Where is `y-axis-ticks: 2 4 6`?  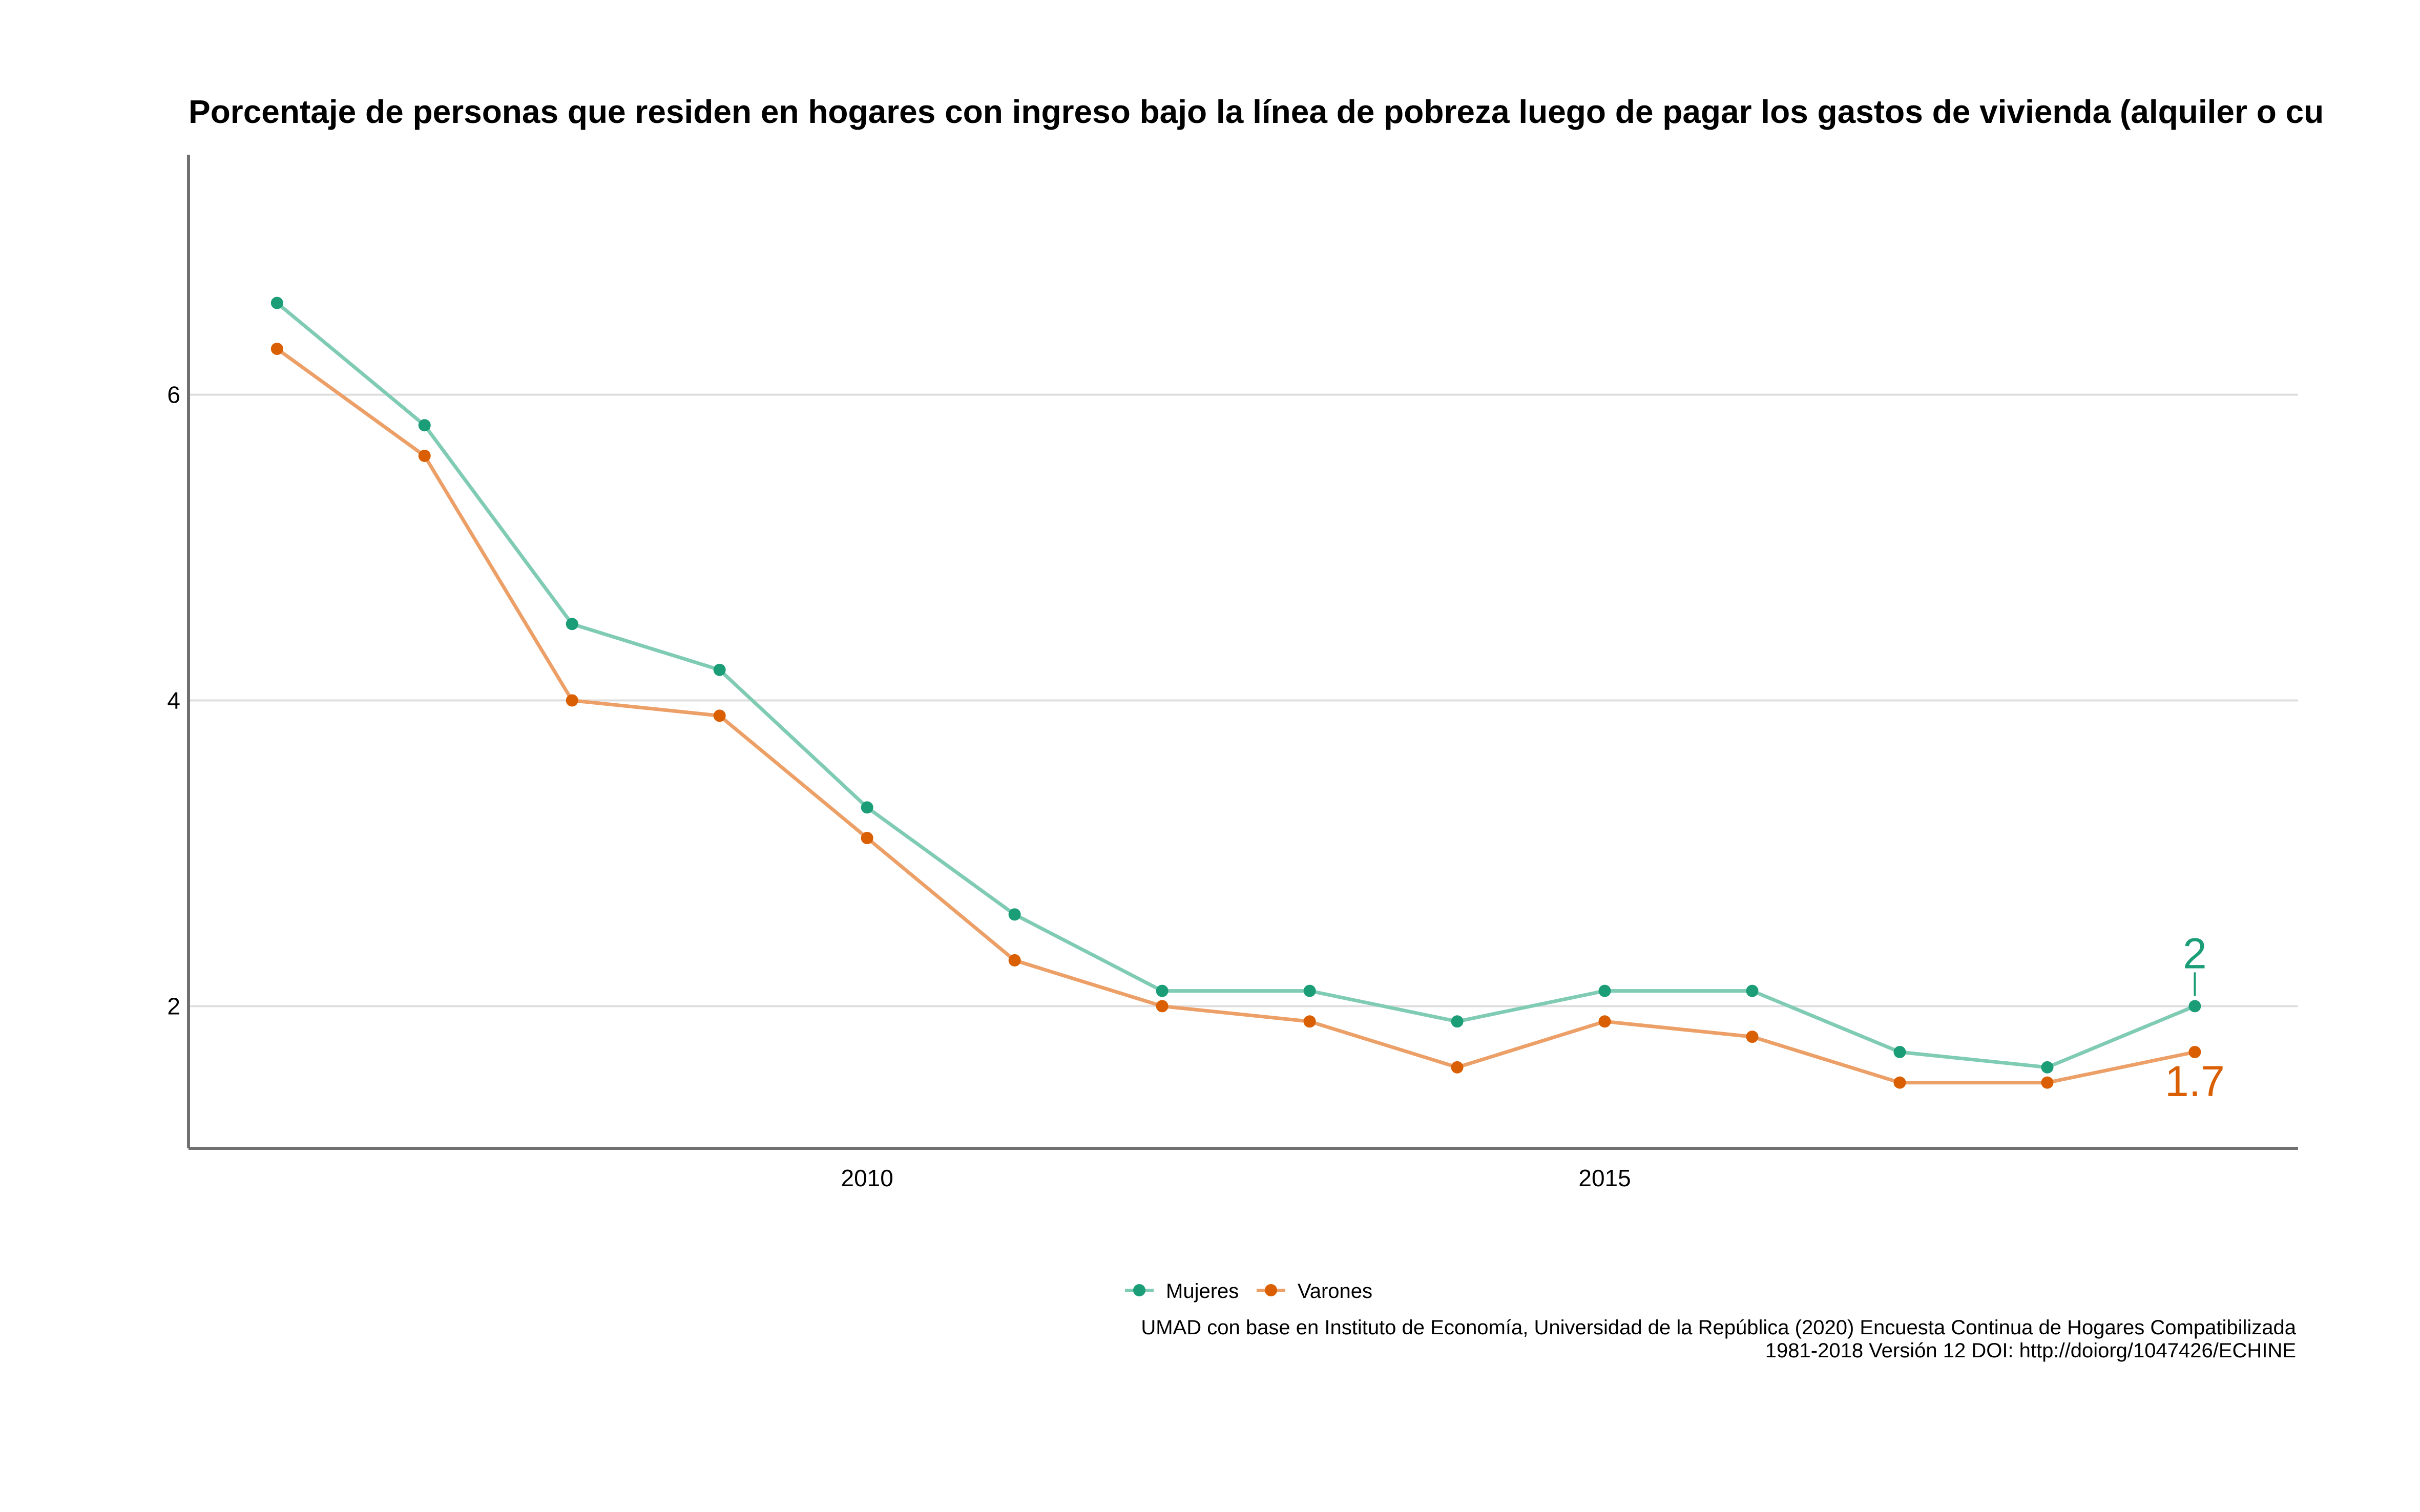 y-axis-ticks: 2 4 6 is located at coordinates (173, 701).